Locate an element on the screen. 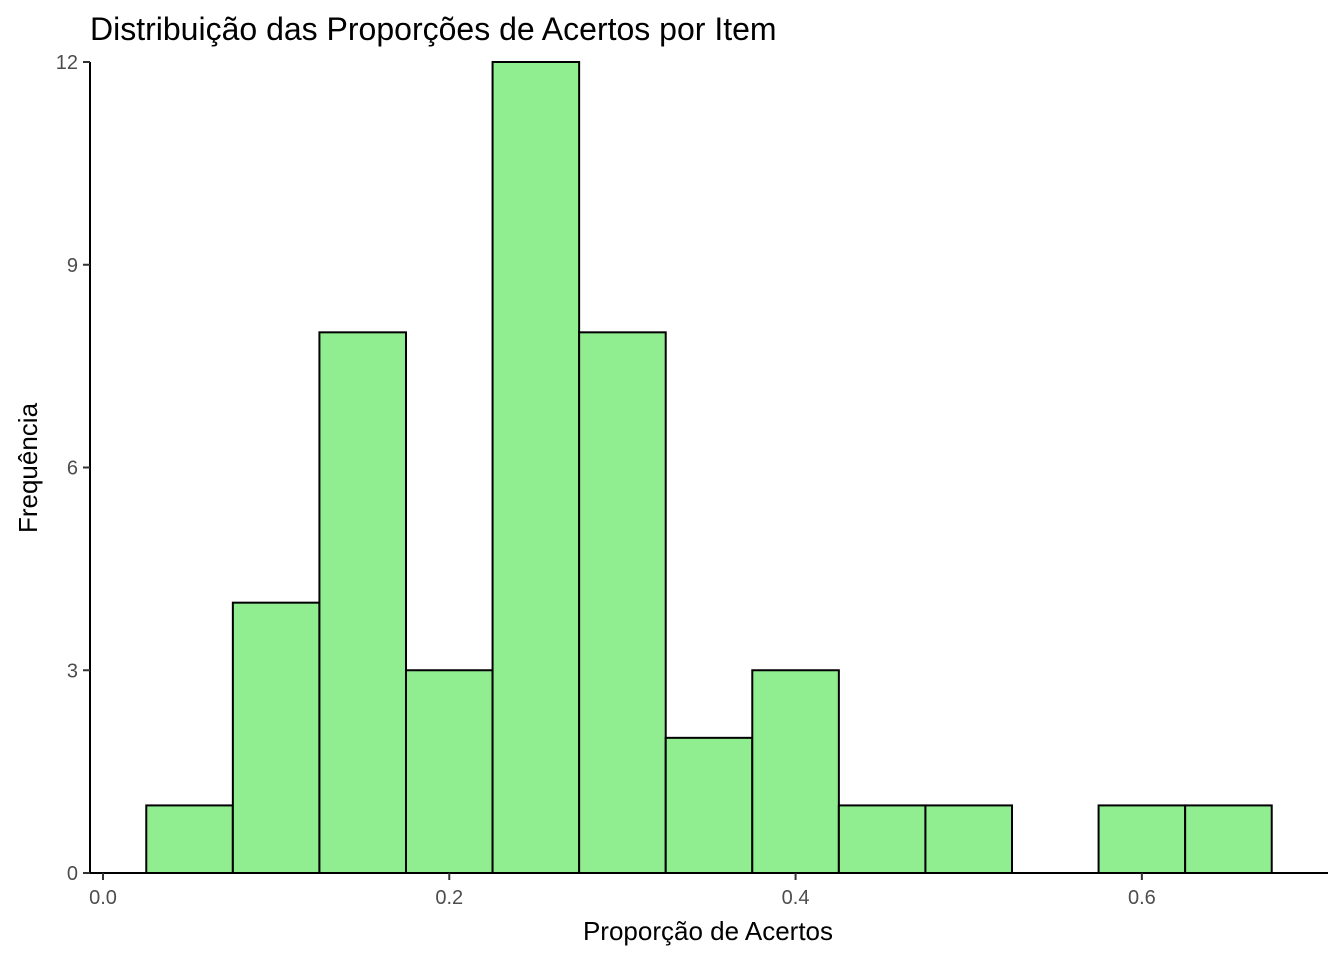 The width and height of the screenshot is (1344, 960). y-tick-label: 3 is located at coordinates (72, 671).